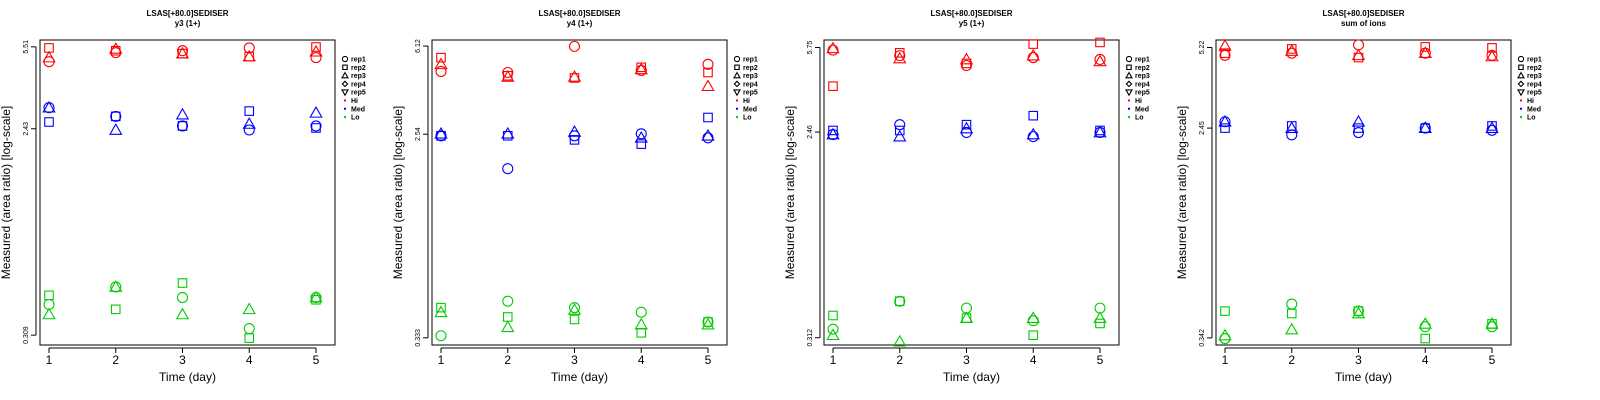 Image resolution: width=1600 pixels, height=400 pixels. Describe the element at coordinates (26, 335) in the screenshot. I see `y-tick-label: 0.309` at that location.